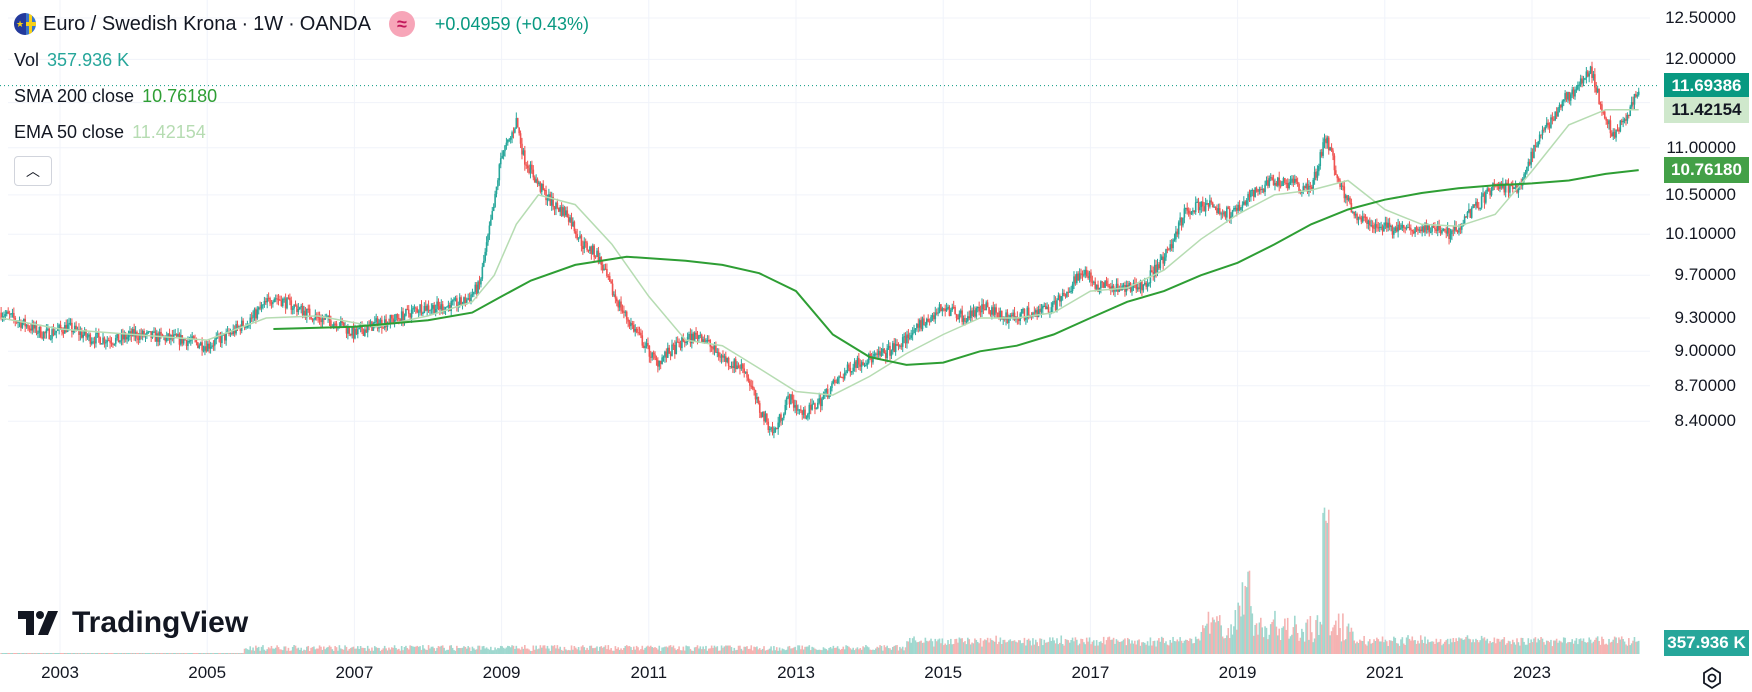 This screenshot has width=1752, height=692. Describe the element at coordinates (301, 96) in the screenshot. I see `legend-sma: SMA 200 close 10.76180` at that location.